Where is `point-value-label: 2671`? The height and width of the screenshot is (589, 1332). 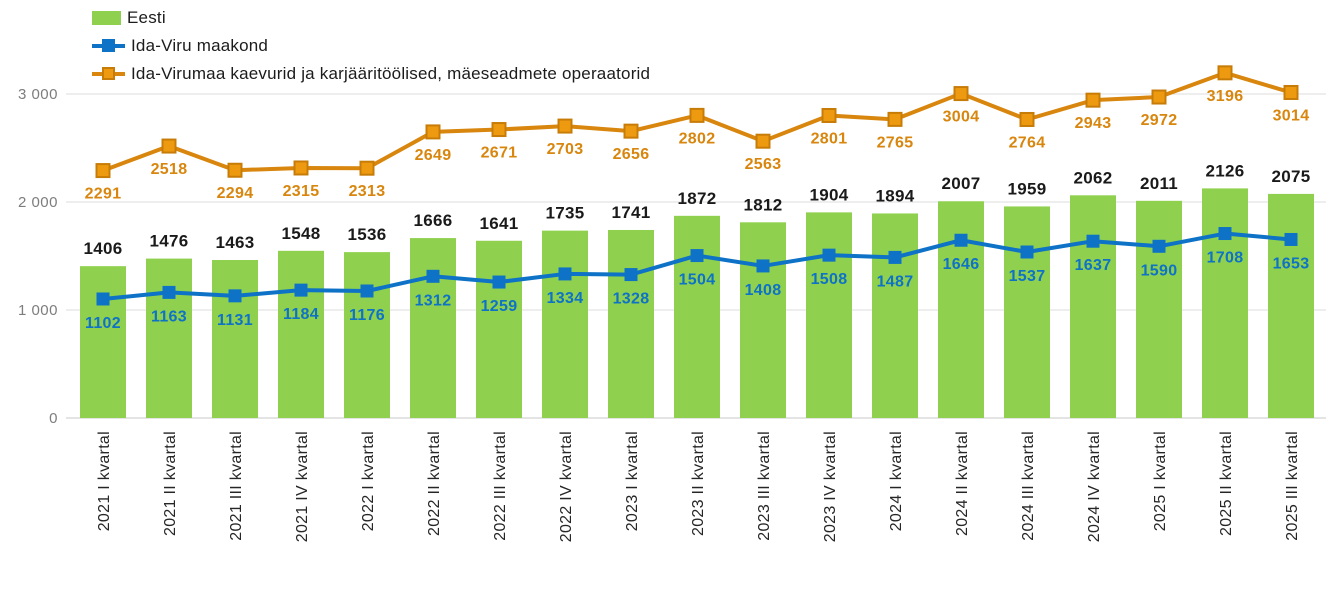 point-value-label: 2671 is located at coordinates (499, 153).